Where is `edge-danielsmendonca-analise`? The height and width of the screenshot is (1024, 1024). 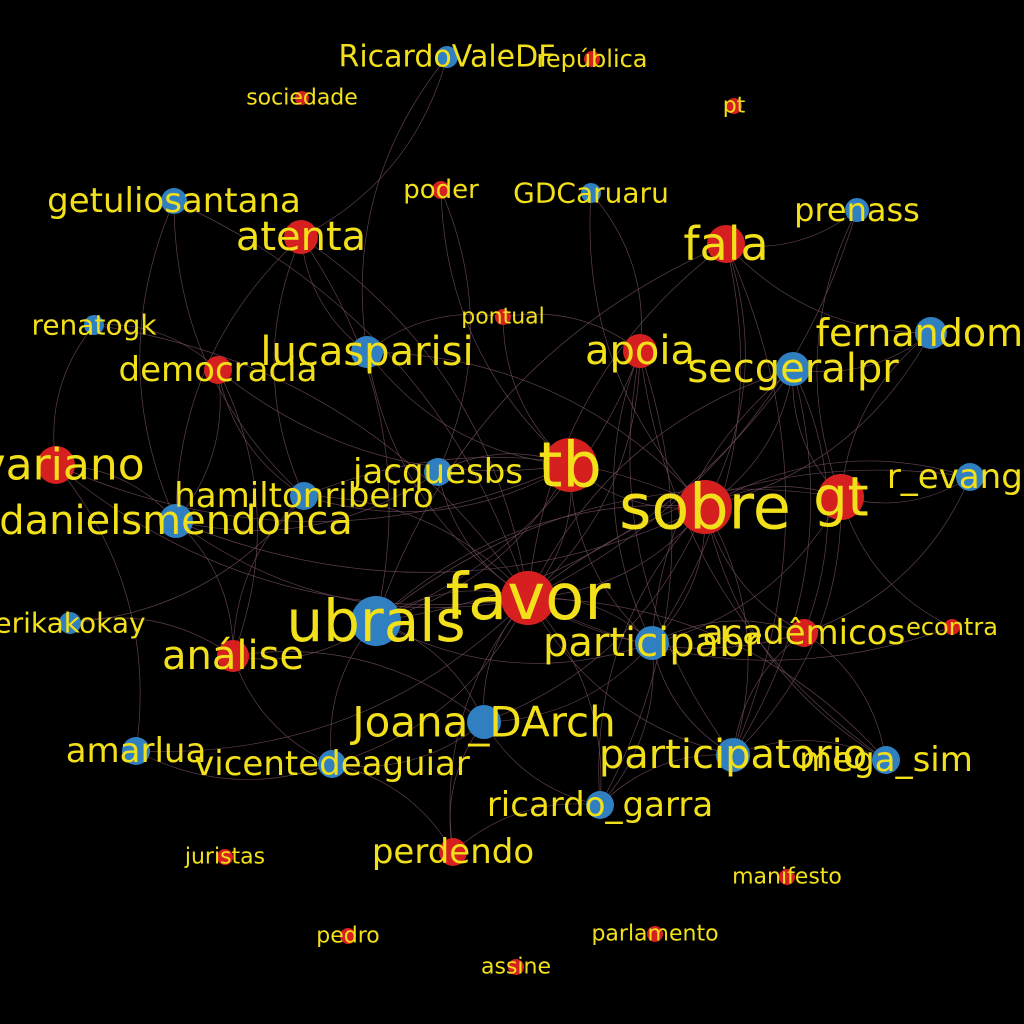 edge-danielsmendonca-analise is located at coordinates (204, 588).